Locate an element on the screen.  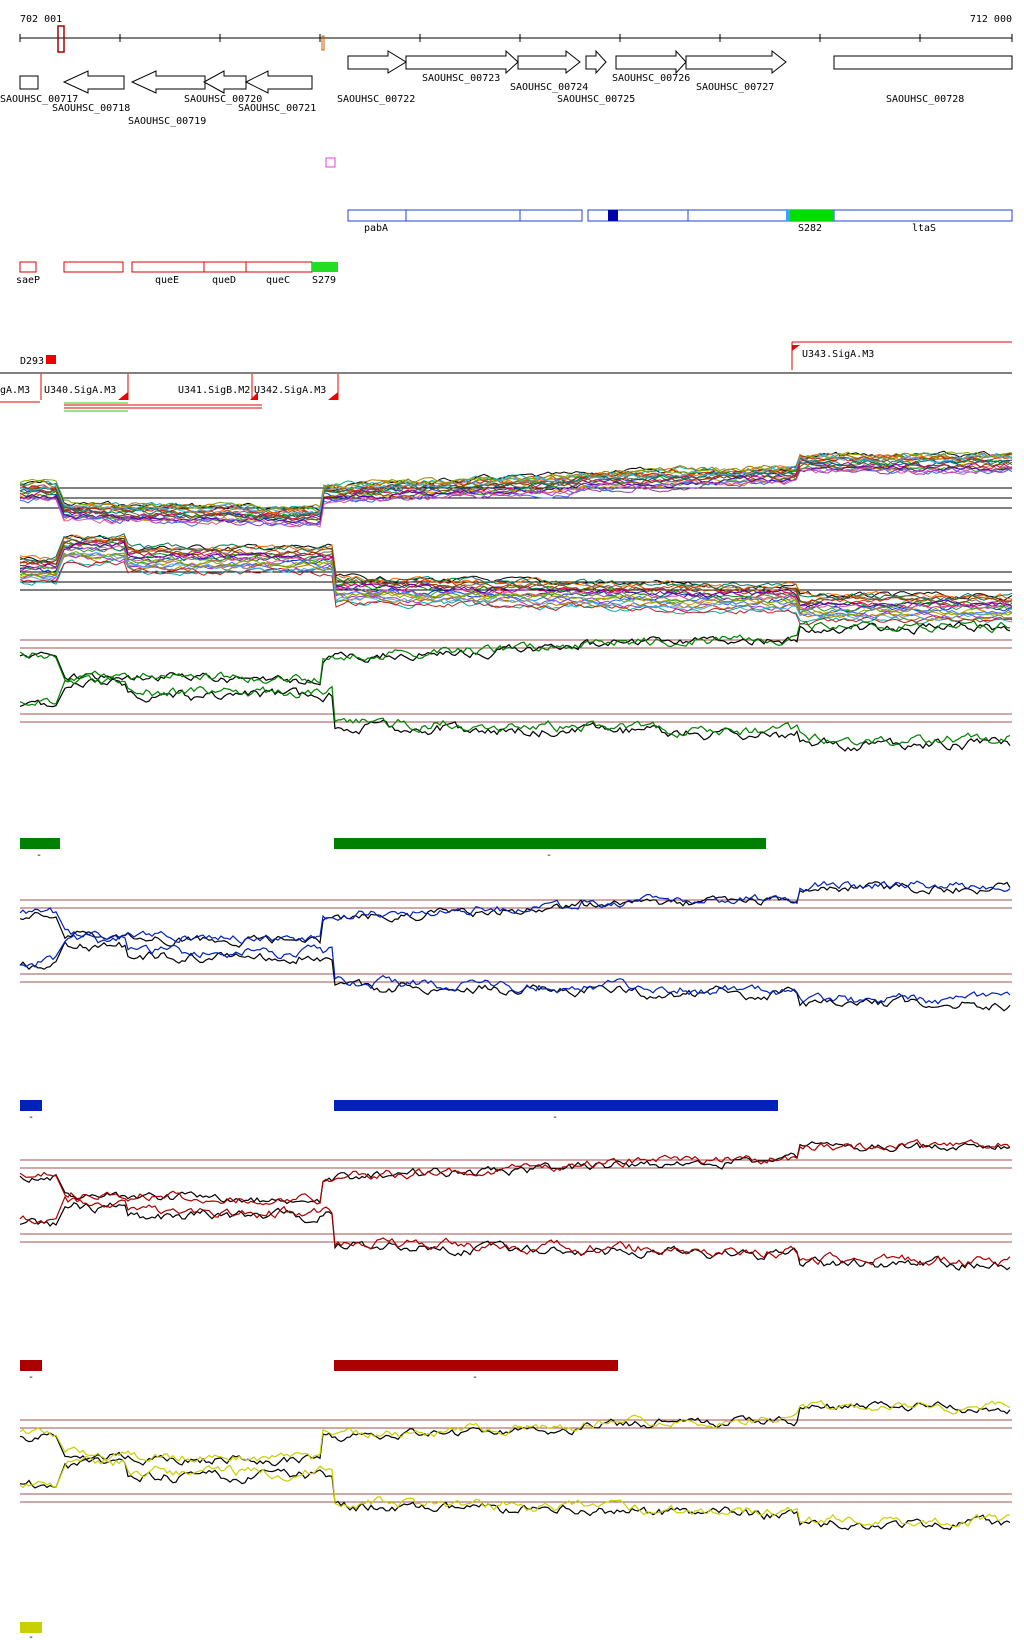
promoter-label-D293: D293 is located at coordinates (32, 361).